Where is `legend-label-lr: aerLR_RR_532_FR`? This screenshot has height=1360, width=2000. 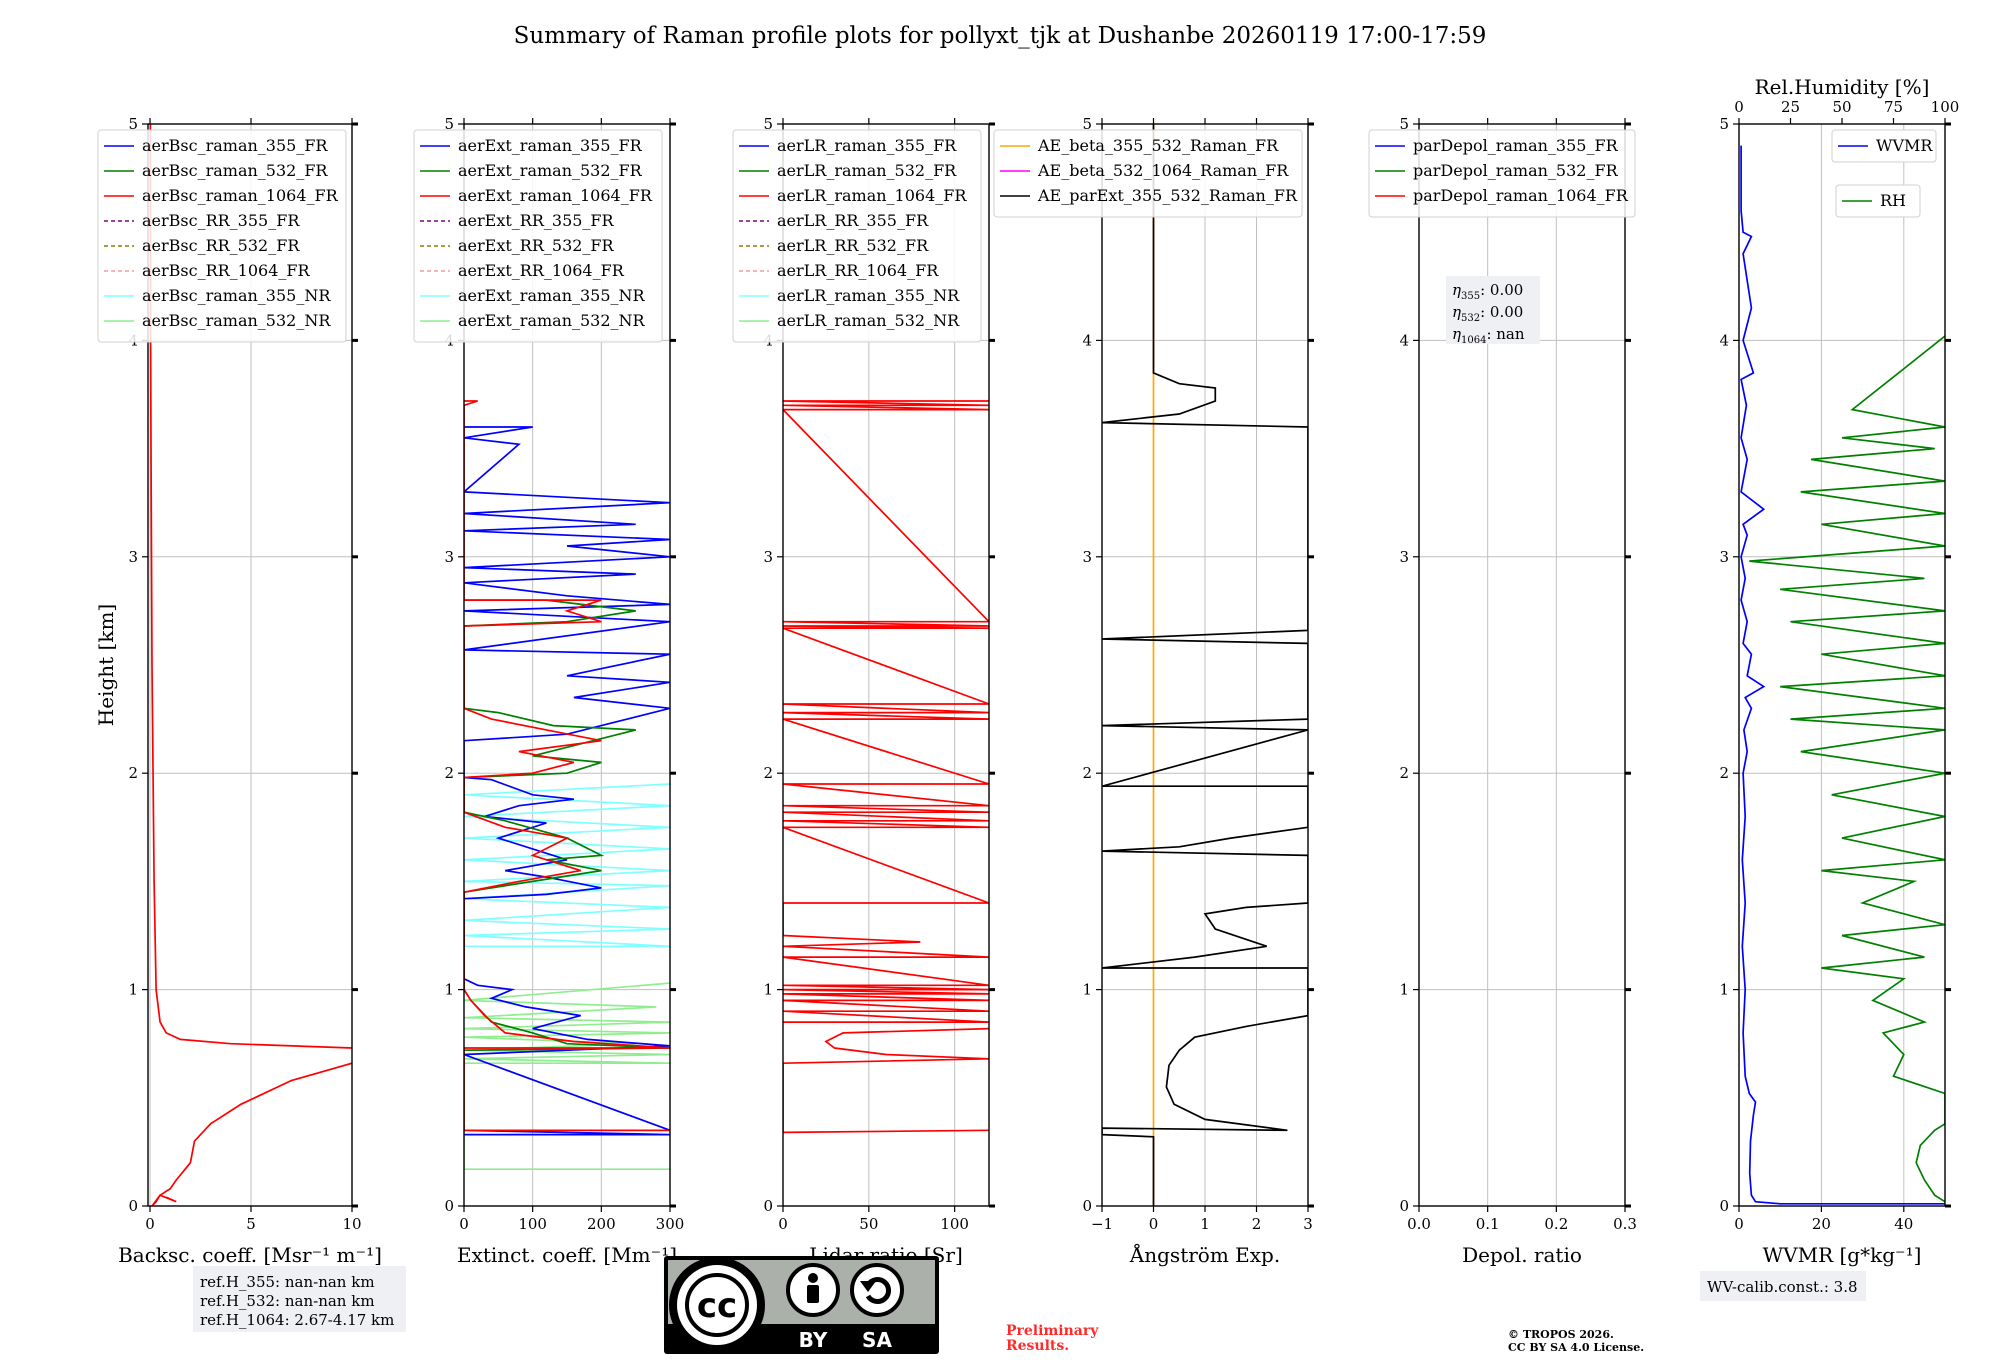
legend-label-lr: aerLR_RR_532_FR is located at coordinates (853, 245).